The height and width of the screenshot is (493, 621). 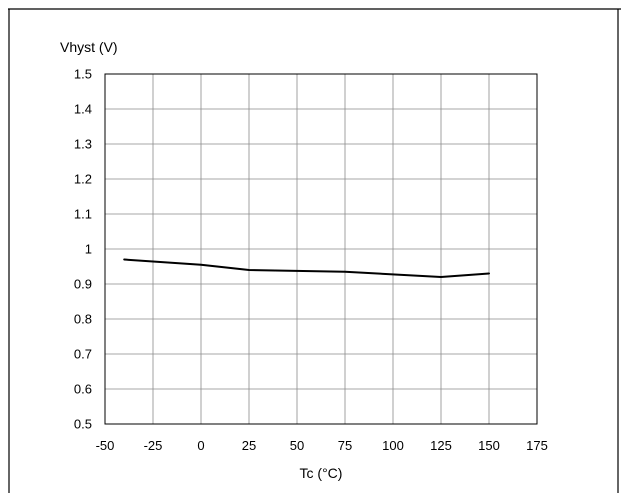 I want to click on y-tick-label: 1, so click(x=88, y=249).